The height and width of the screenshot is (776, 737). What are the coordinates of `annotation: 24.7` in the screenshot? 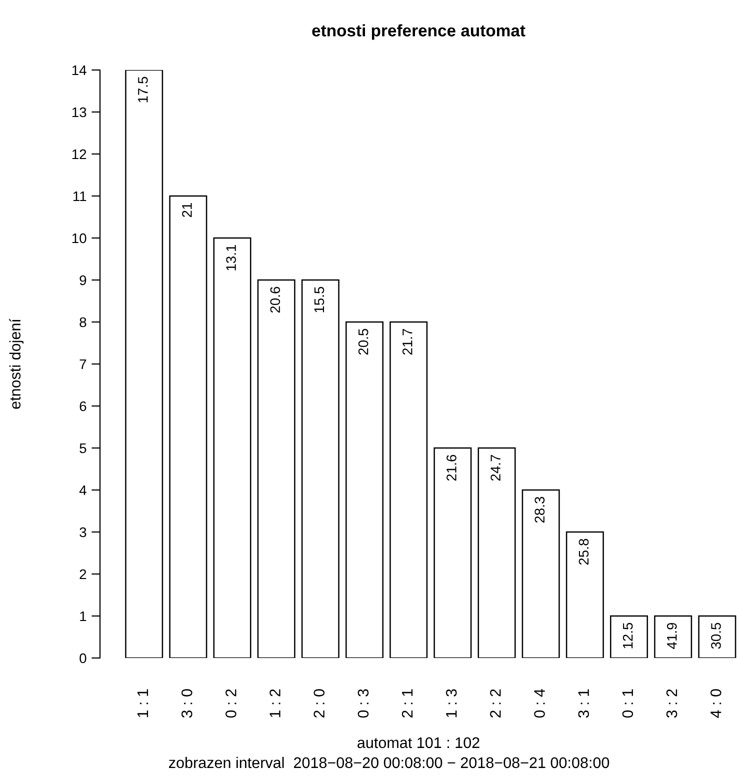 It's located at (495, 467).